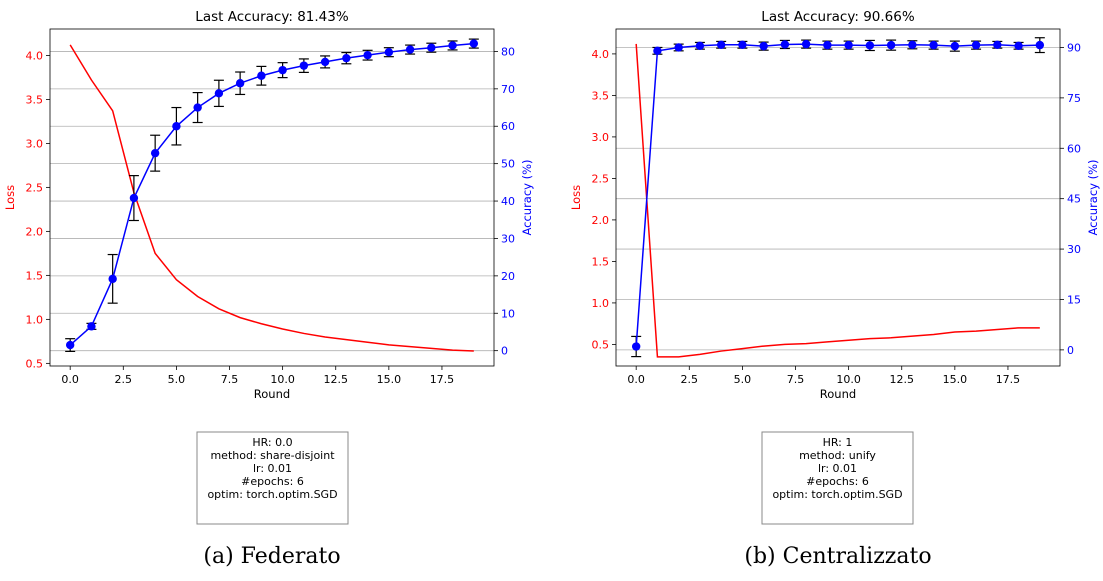  What do you see at coordinates (272, 442) in the screenshot?
I see `info-line: HR: 0.0` at bounding box center [272, 442].